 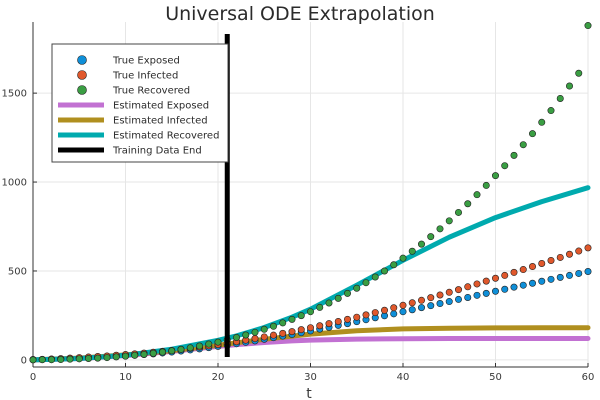 What do you see at coordinates (14, 94) in the screenshot?
I see `y-tick-label: 1500` at bounding box center [14, 94].